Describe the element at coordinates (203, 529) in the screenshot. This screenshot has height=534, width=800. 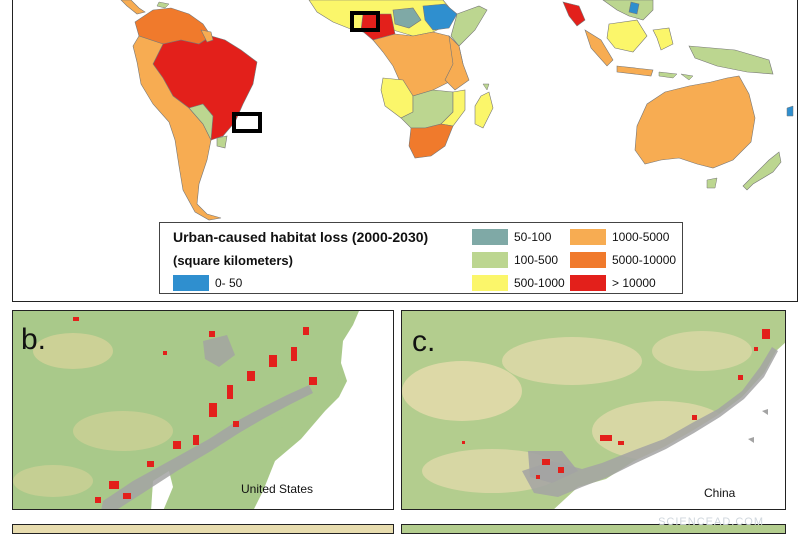
I see `panel-partial-left` at that location.